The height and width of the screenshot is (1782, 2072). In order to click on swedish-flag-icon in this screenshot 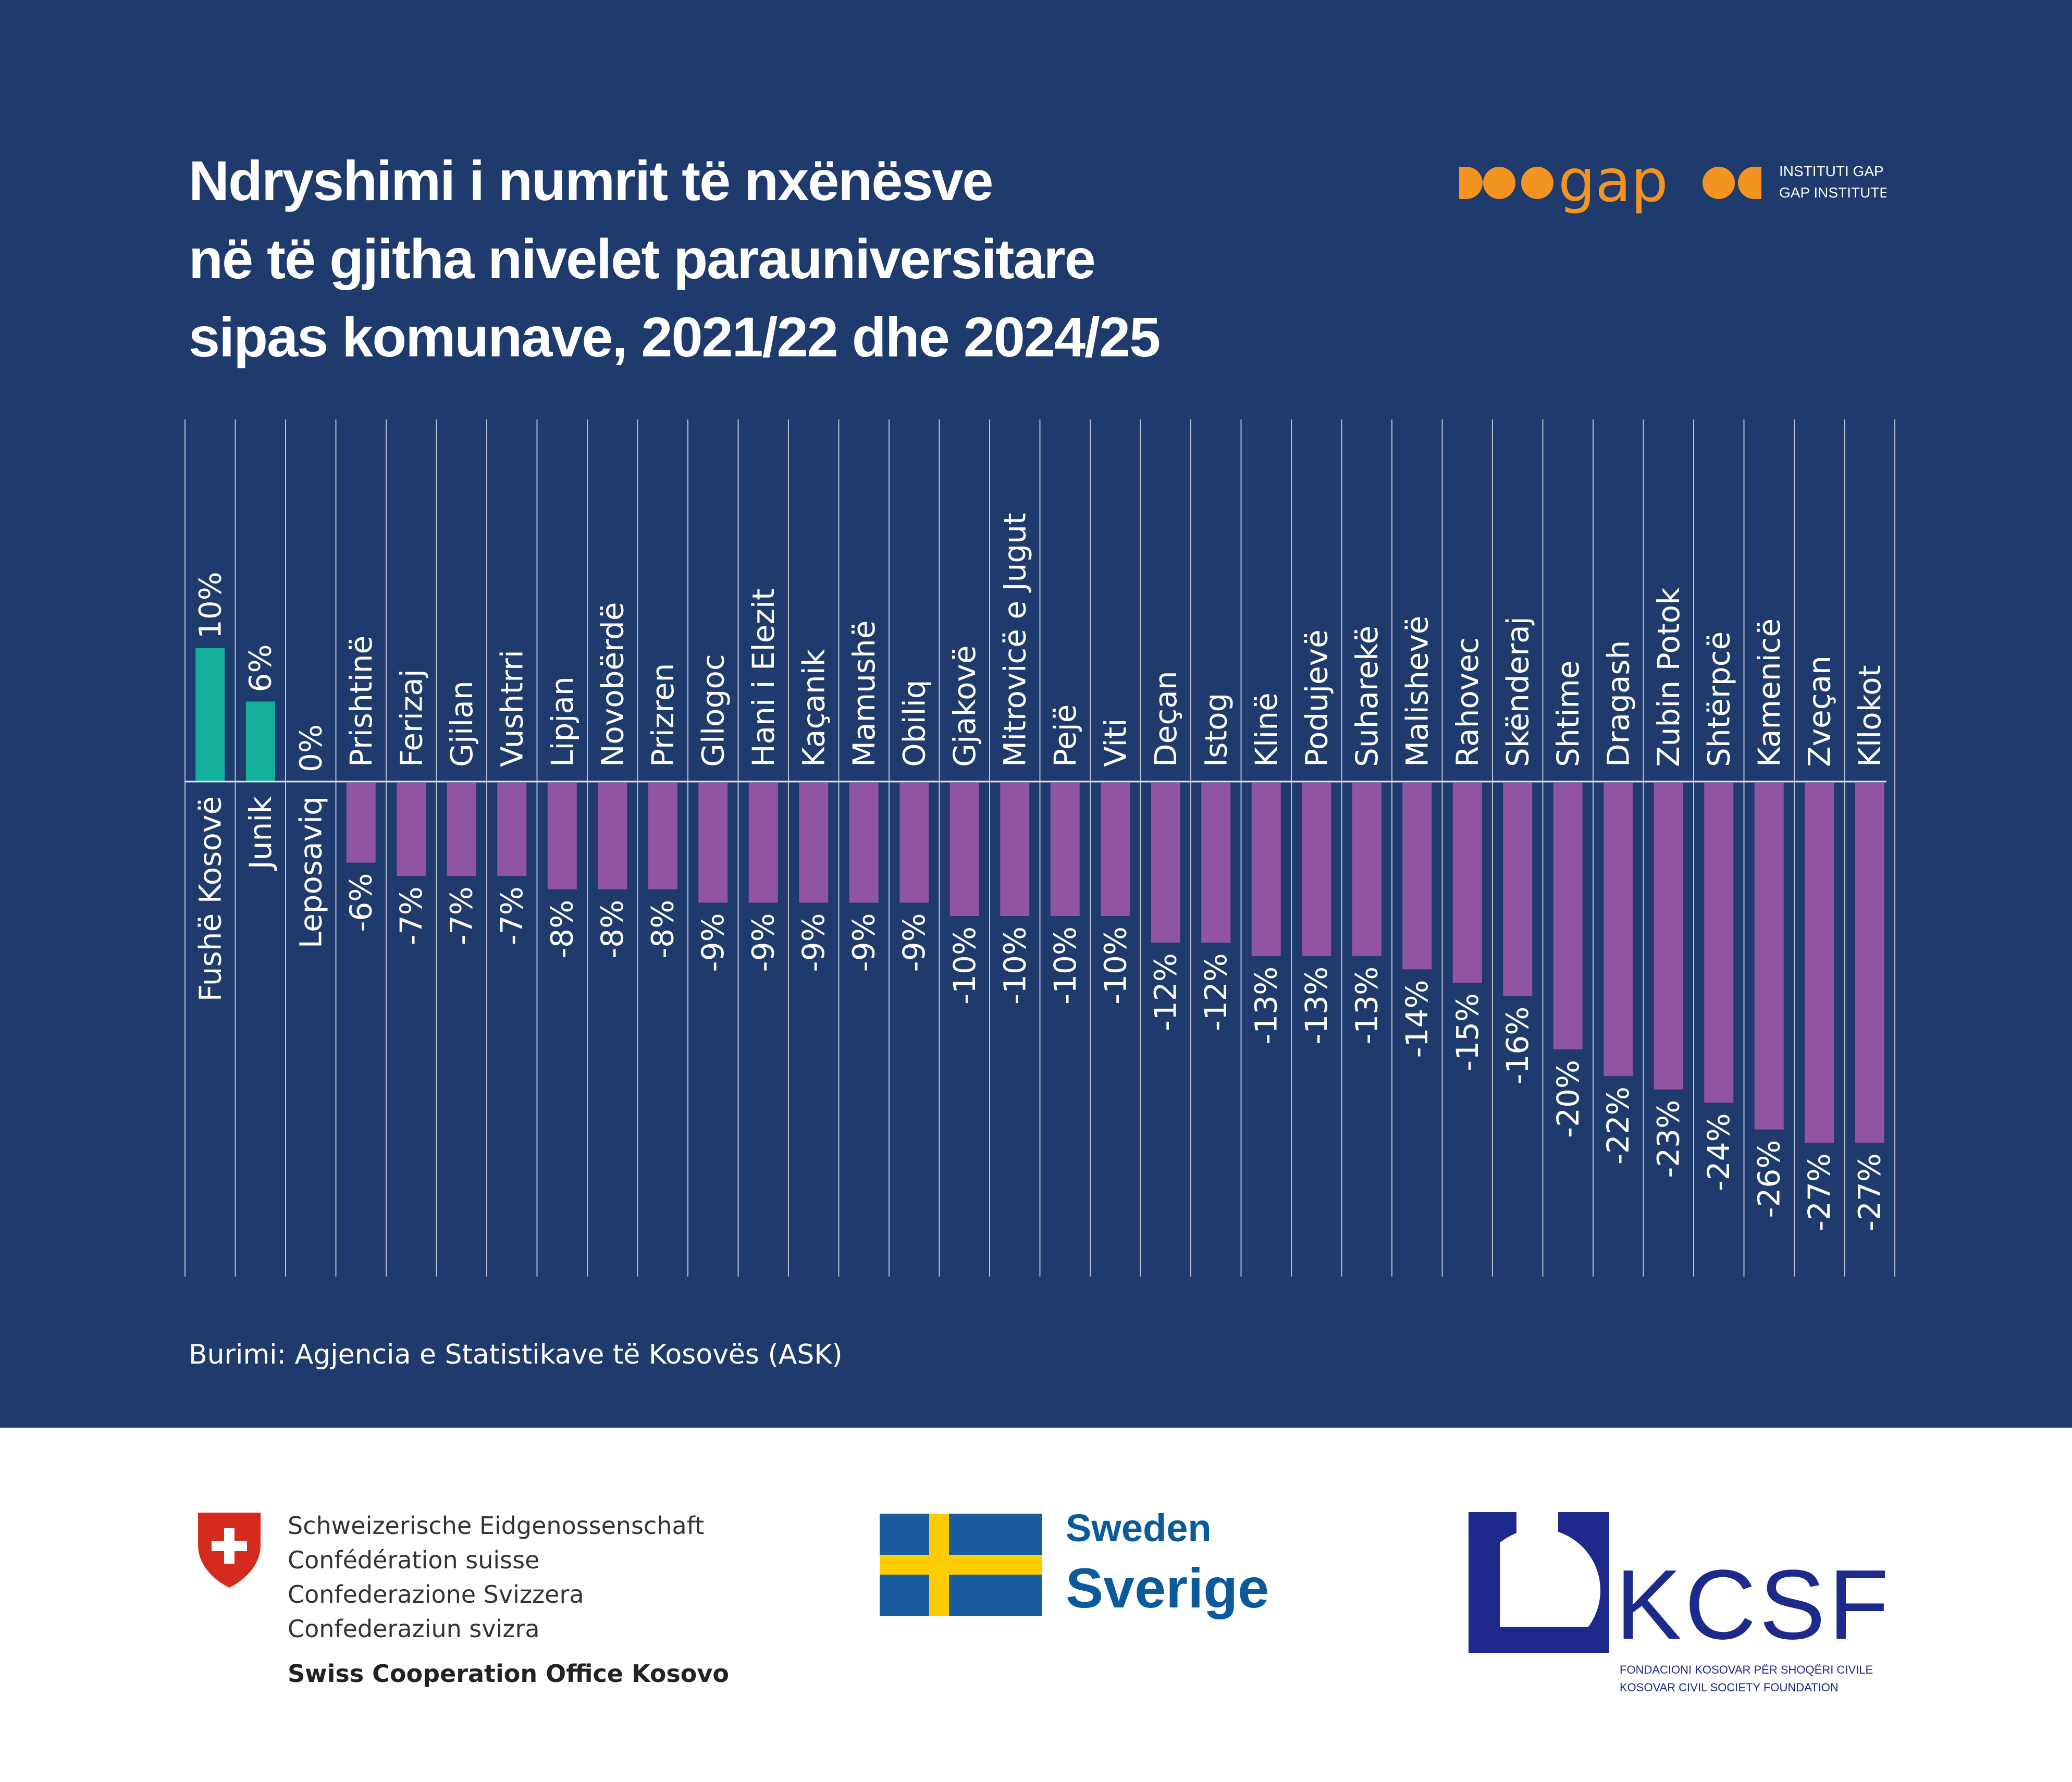, I will do `click(961, 1565)`.